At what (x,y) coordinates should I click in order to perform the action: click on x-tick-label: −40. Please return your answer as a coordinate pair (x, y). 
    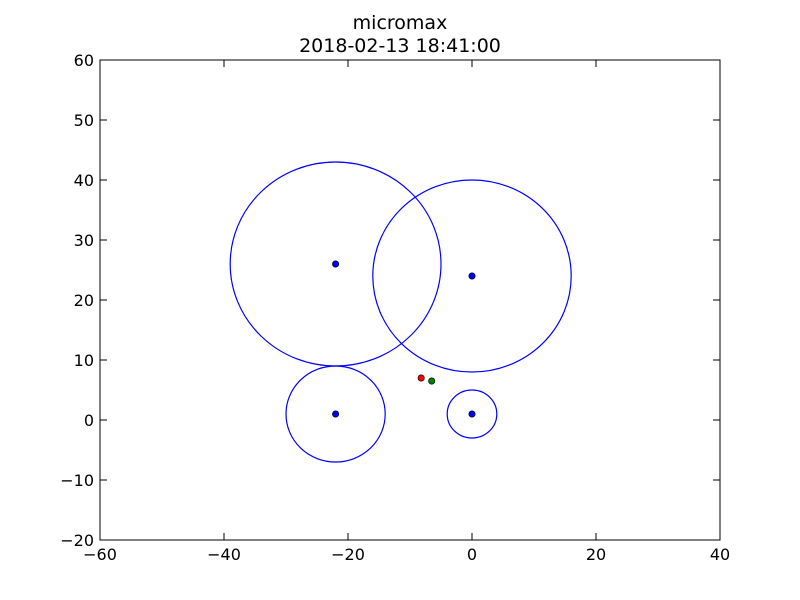
    Looking at the image, I should click on (224, 554).